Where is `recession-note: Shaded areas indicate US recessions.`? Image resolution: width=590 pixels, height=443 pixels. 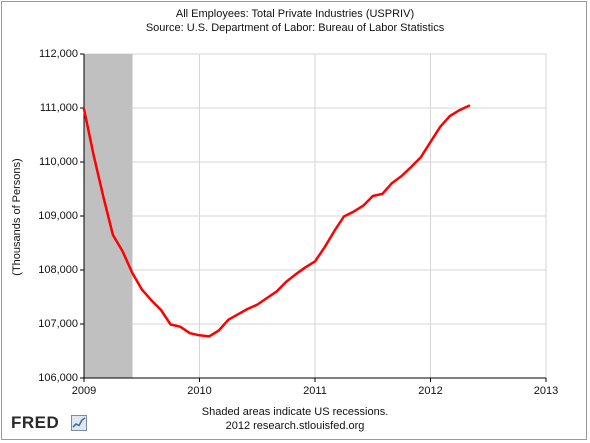
recession-note: Shaded areas indicate US recessions. is located at coordinates (295, 412).